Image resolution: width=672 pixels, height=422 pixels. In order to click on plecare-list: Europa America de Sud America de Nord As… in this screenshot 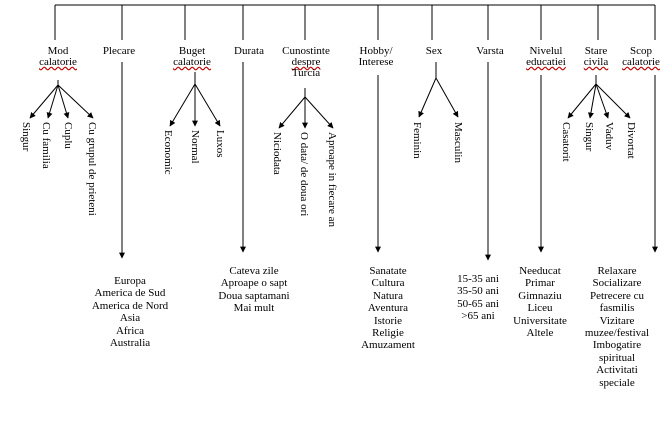, I will do `click(130, 312)`.